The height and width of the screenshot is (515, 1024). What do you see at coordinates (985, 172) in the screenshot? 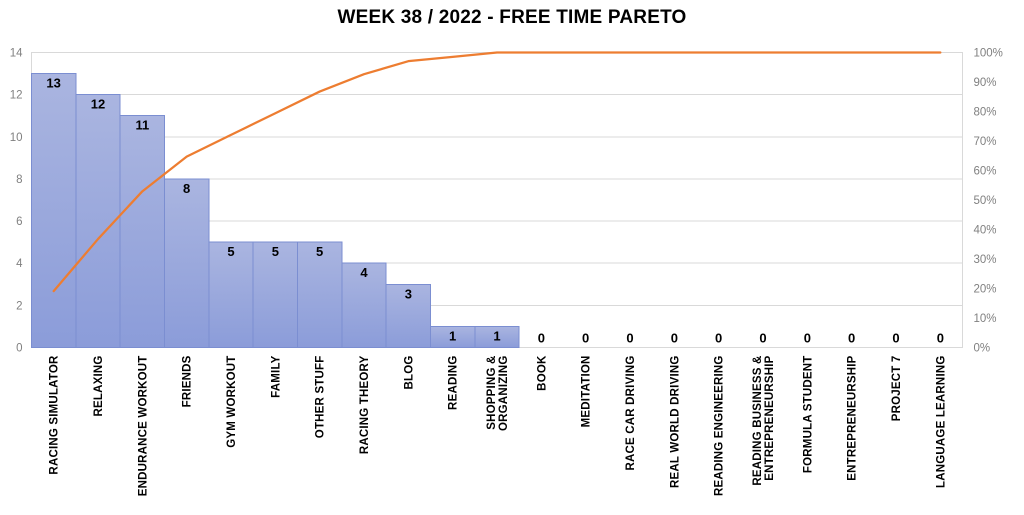
I see `right-axis-tick: 60%` at bounding box center [985, 172].